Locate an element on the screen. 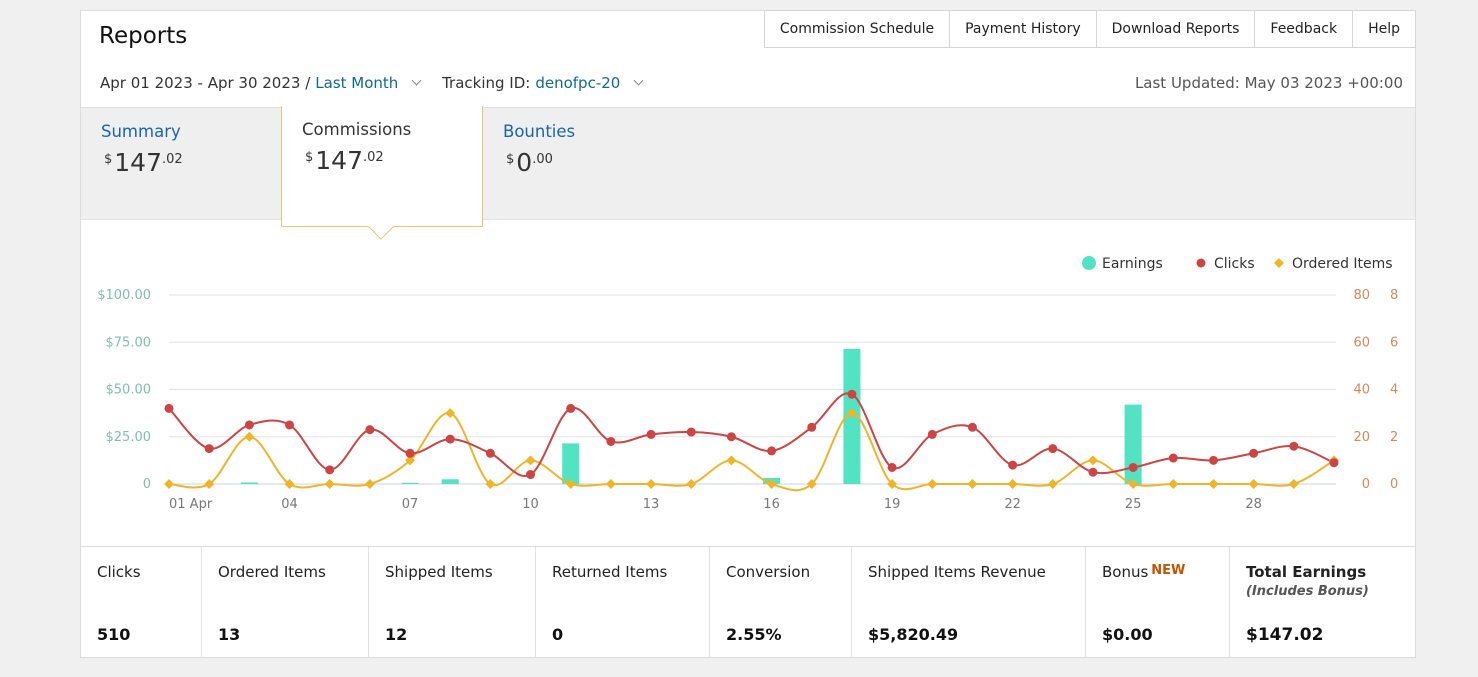 The height and width of the screenshot is (677, 1478). stat-sublabel: (Includes Bonus) is located at coordinates (1307, 591).